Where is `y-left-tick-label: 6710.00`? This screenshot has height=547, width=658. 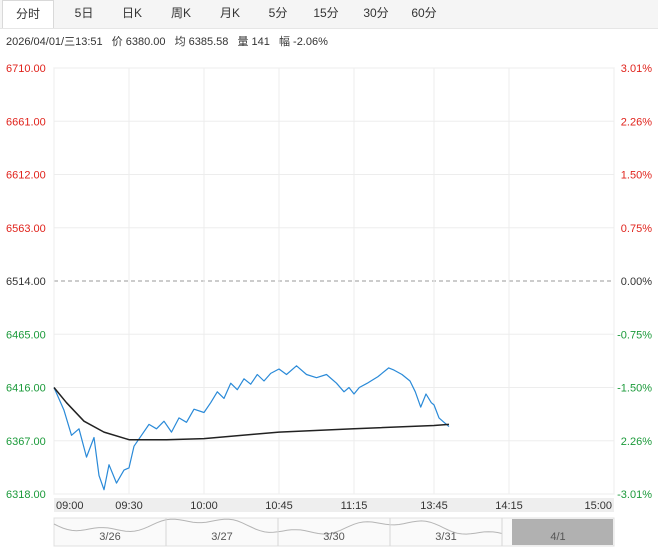
y-left-tick-label: 6710.00 is located at coordinates (26, 69).